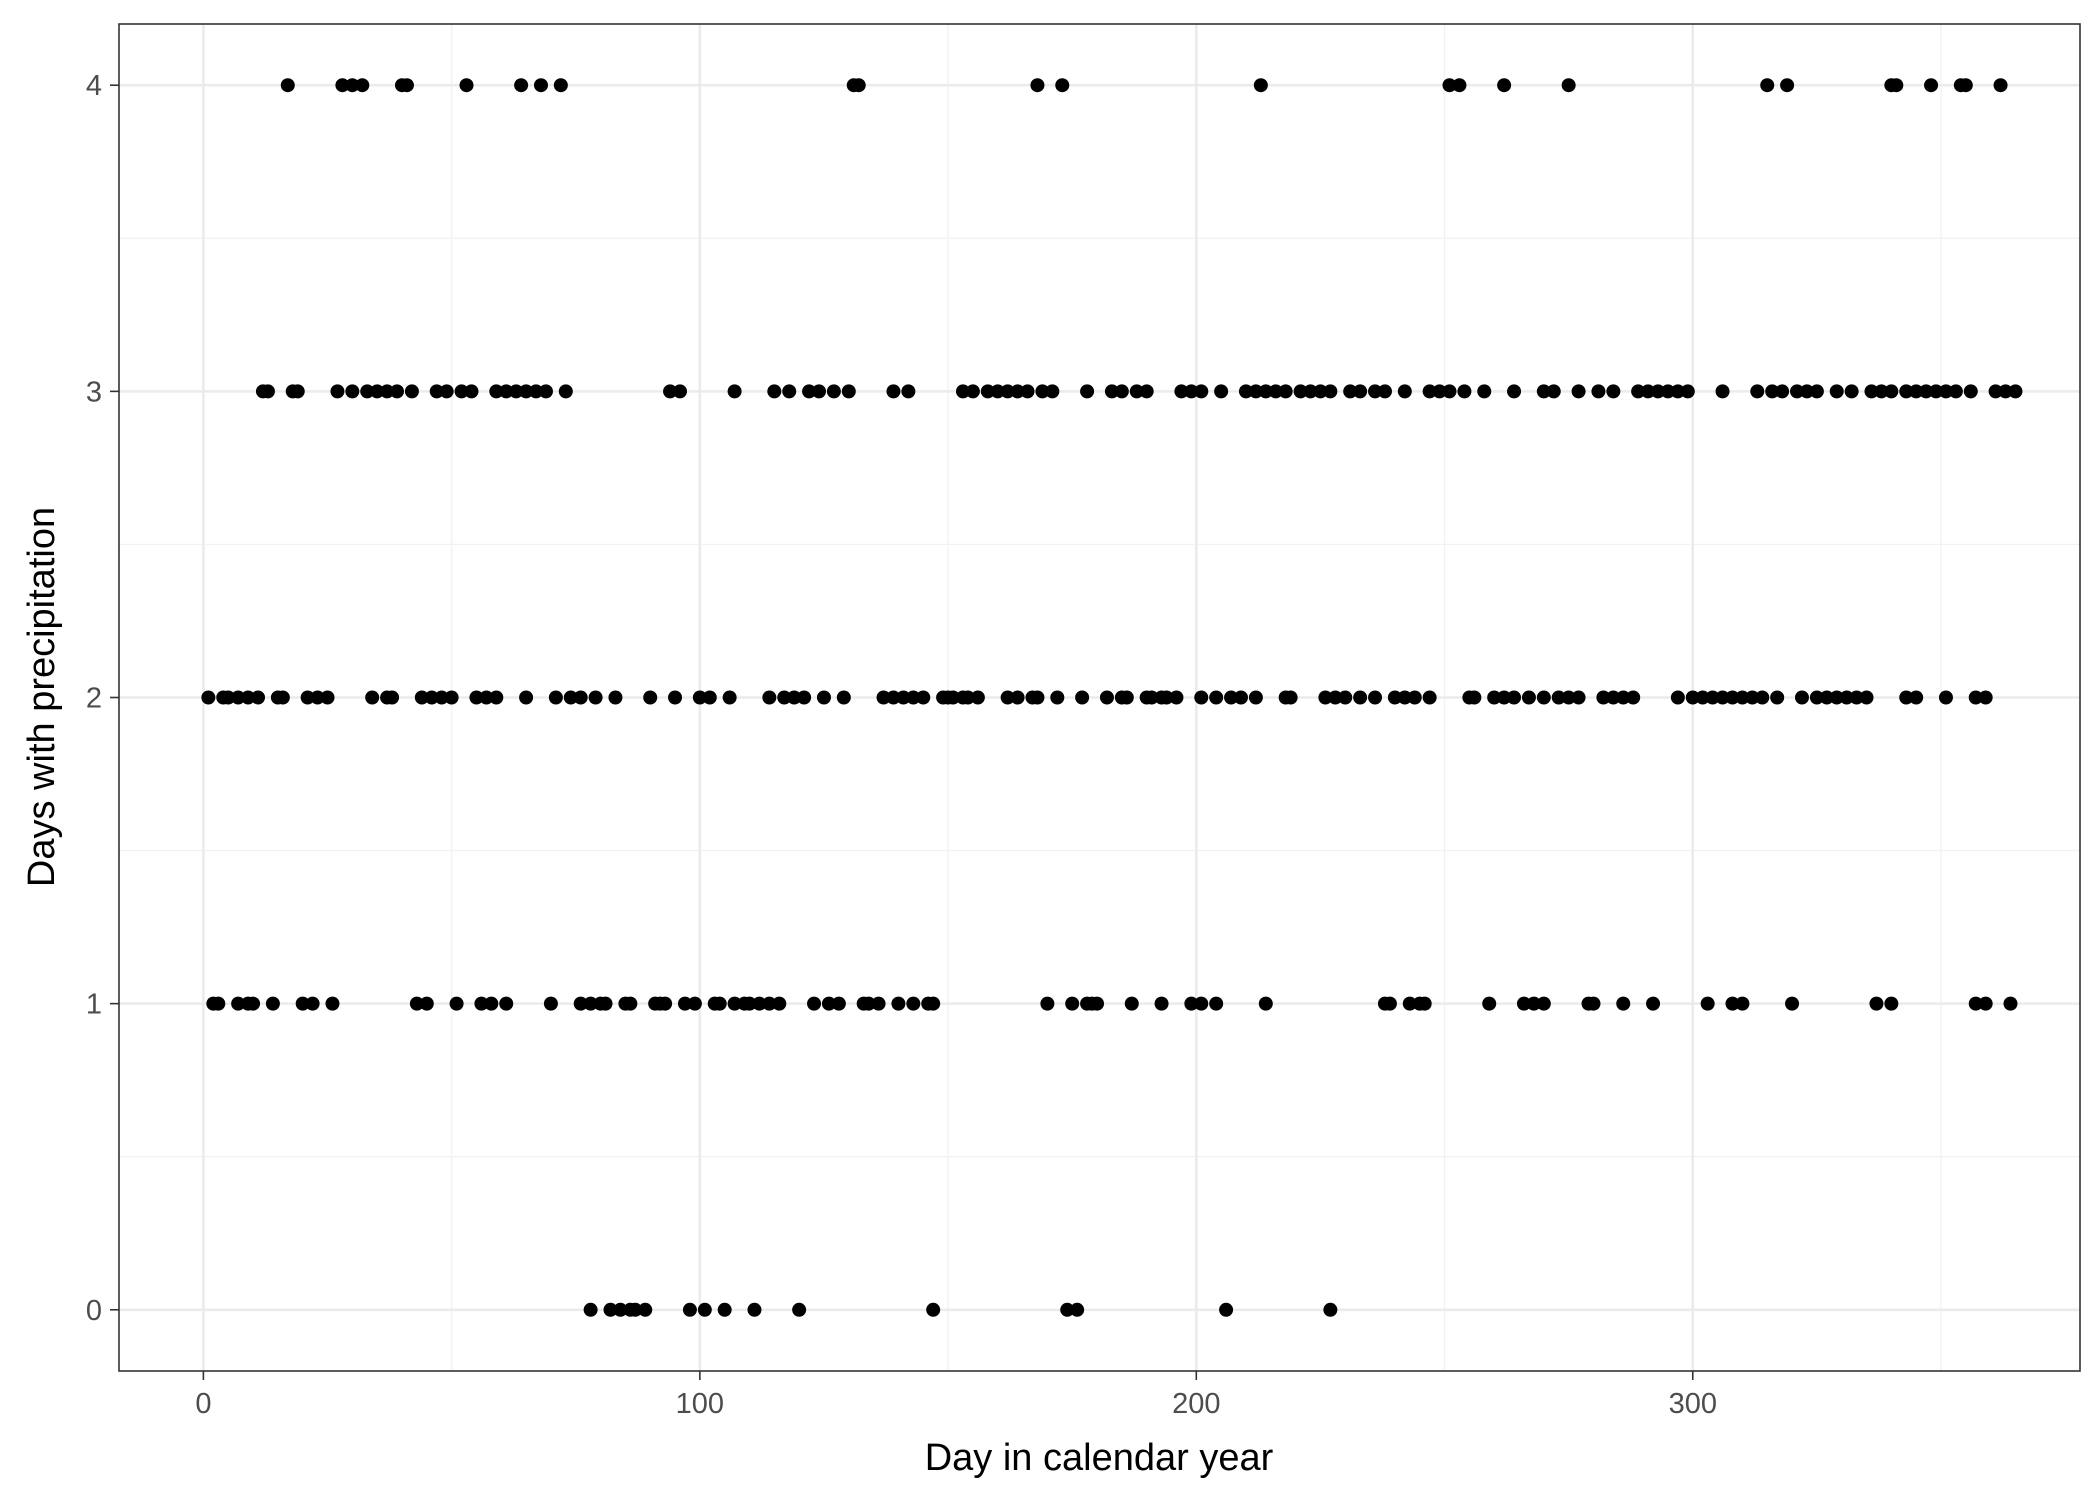 The image size is (2100, 1500). Describe the element at coordinates (94, 86) in the screenshot. I see `y-tick-label: 4` at that location.